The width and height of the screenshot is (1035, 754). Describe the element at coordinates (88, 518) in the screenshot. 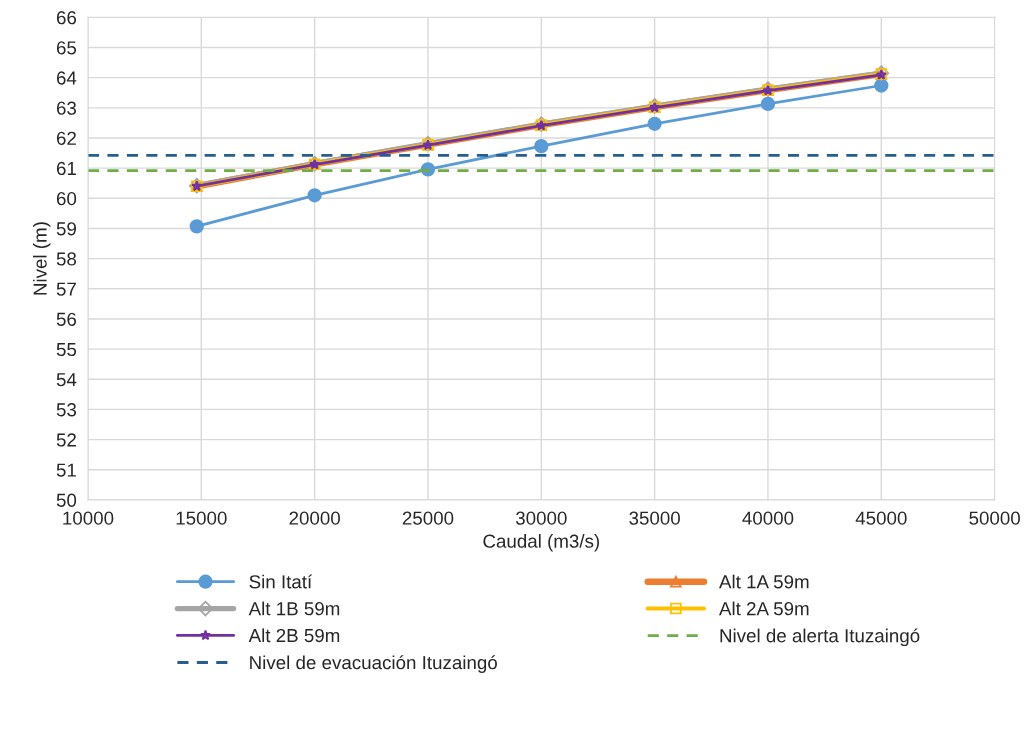

I see `x-tick-label: 10000` at that location.